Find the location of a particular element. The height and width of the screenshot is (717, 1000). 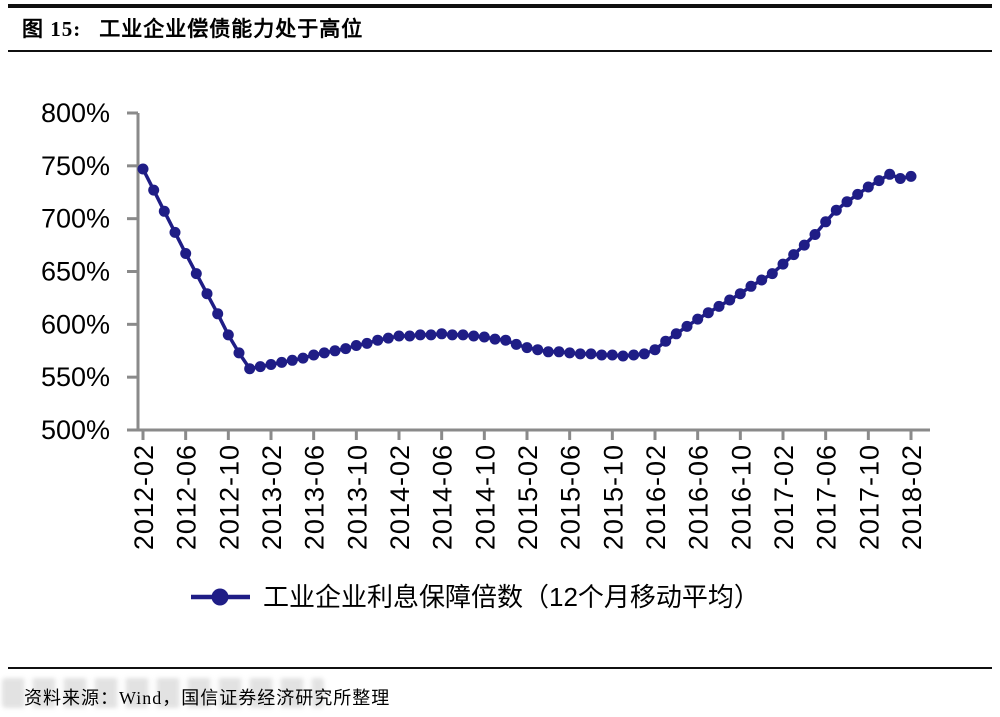

title-divider is located at coordinates (500, 51).